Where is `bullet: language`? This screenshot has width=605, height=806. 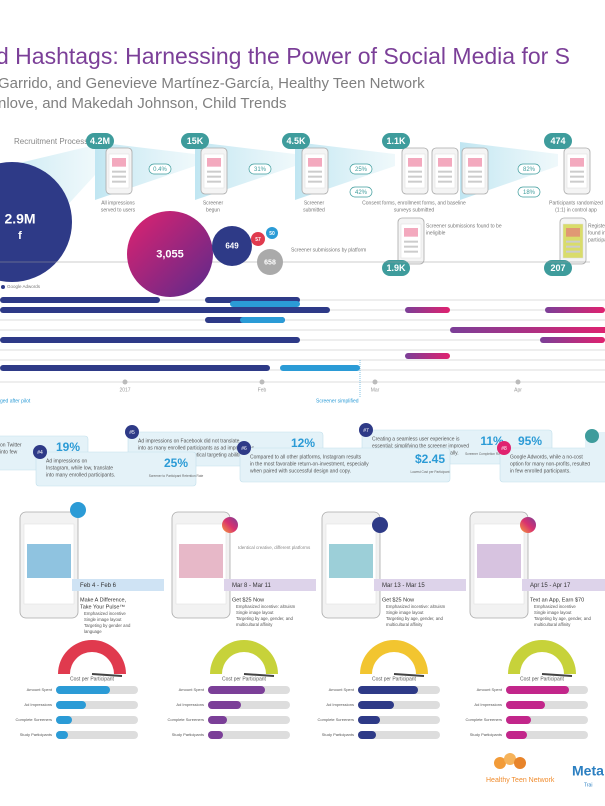 bullet: language is located at coordinates (93, 631).